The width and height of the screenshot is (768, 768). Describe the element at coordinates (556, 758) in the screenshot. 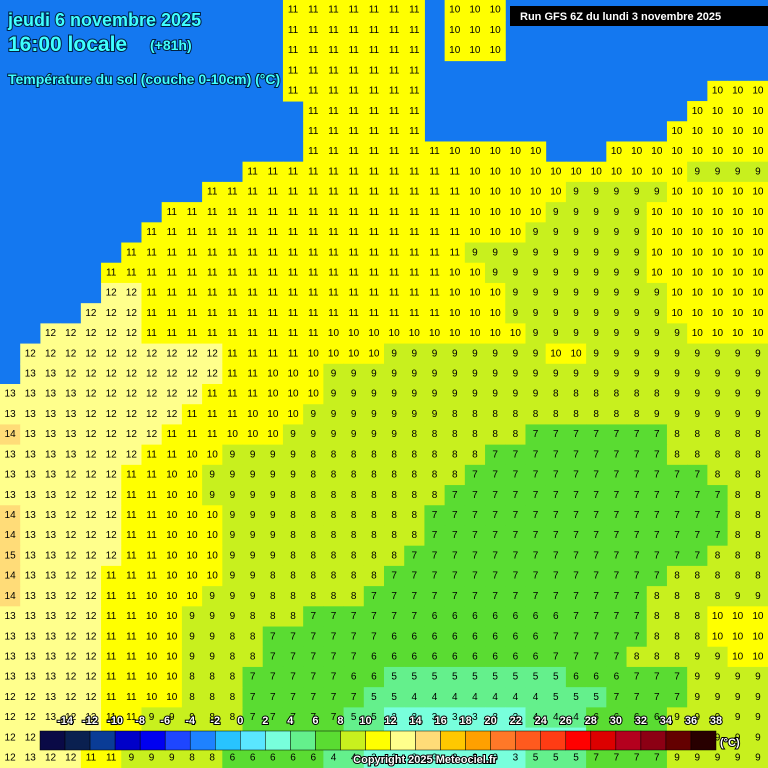

I see `cell-value: 5` at that location.